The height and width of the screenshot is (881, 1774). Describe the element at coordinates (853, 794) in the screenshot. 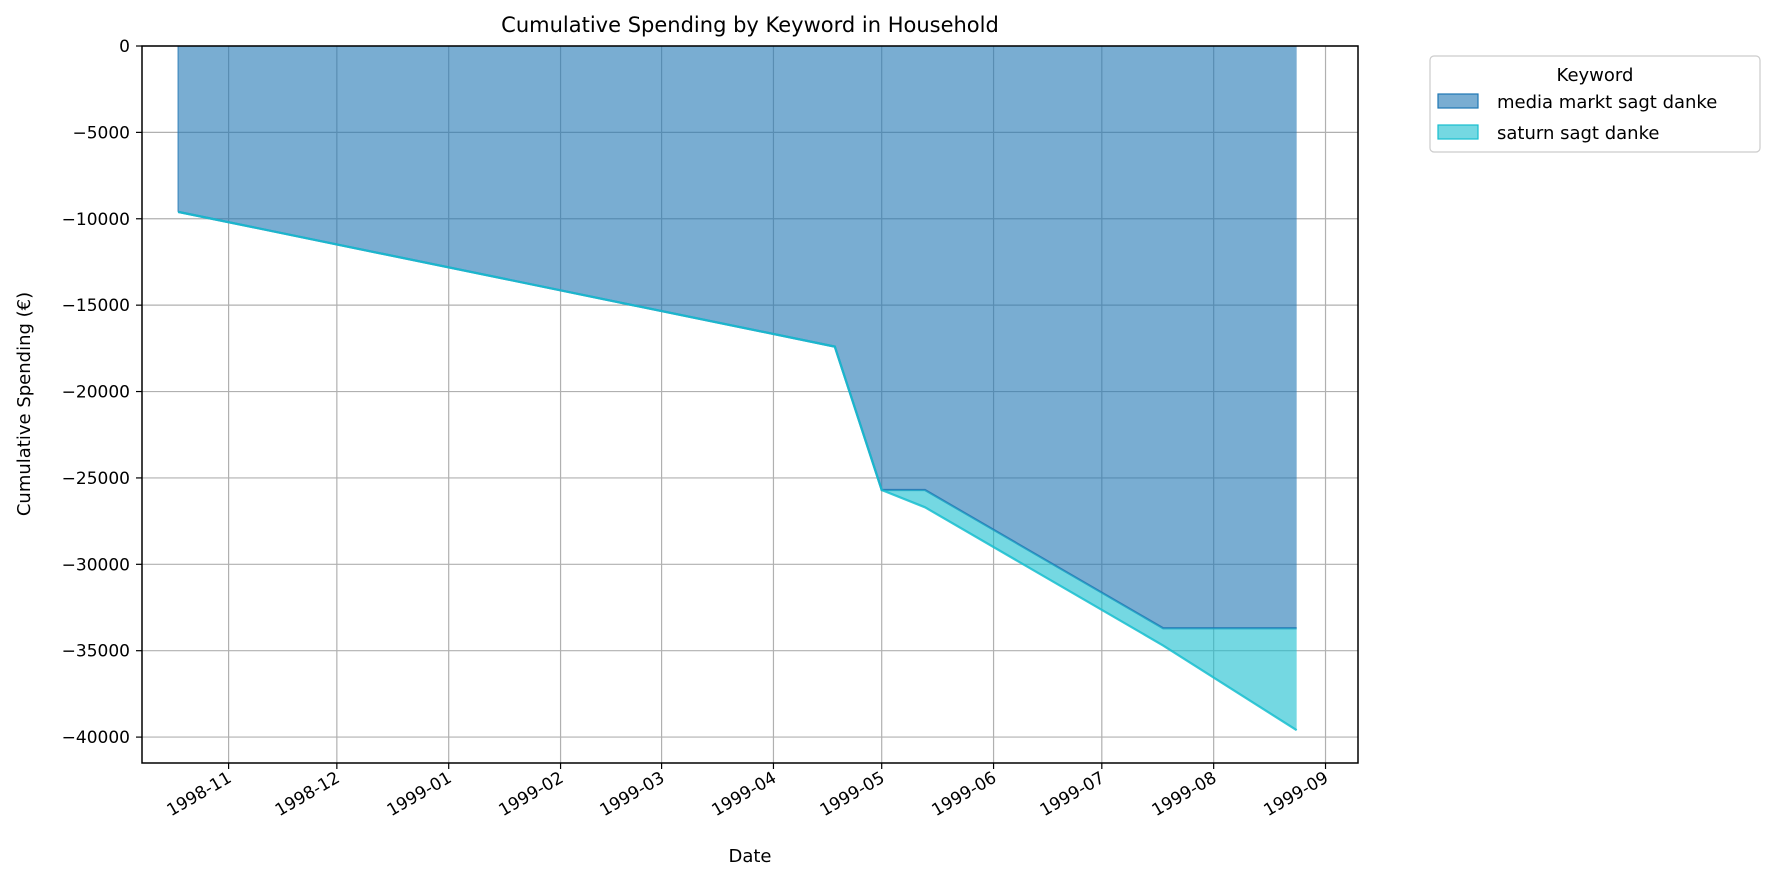

I see `x-tick-label: 1999-05` at that location.